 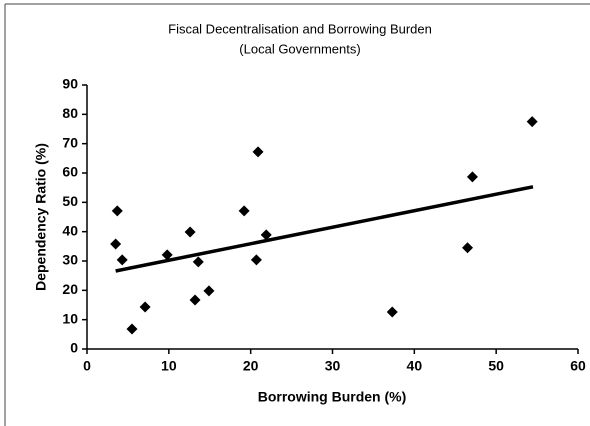 What do you see at coordinates (70, 230) in the screenshot?
I see `y-tick-label: 40` at bounding box center [70, 230].